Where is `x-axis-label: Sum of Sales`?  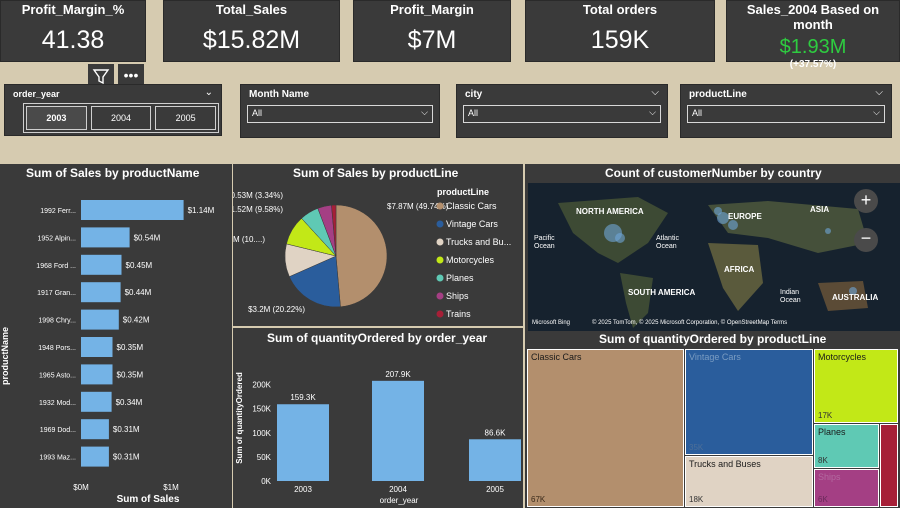 x-axis-label: Sum of Sales is located at coordinates (148, 499).